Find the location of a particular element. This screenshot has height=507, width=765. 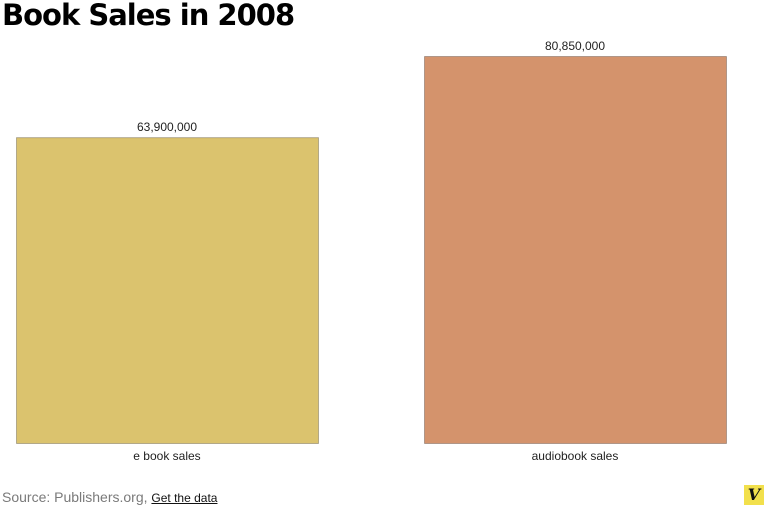

source-text: Source: Publishers.org, is located at coordinates (75, 497).